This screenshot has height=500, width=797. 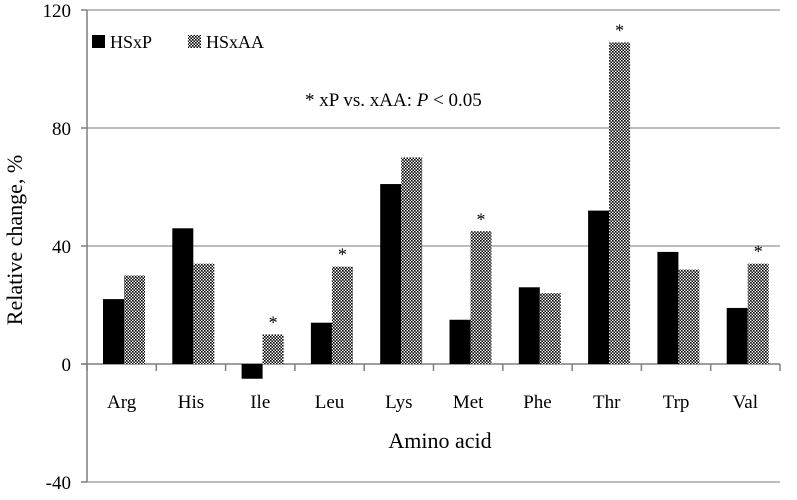 What do you see at coordinates (58, 483) in the screenshot?
I see `y-tick-label: -40` at bounding box center [58, 483].